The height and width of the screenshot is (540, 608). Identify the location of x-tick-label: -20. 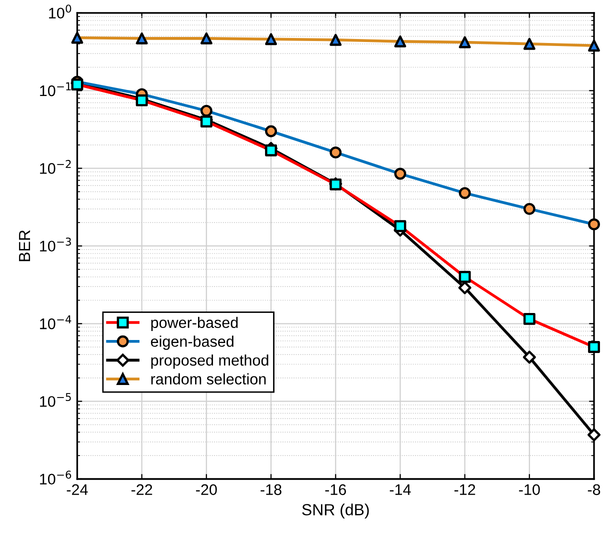
(206, 490).